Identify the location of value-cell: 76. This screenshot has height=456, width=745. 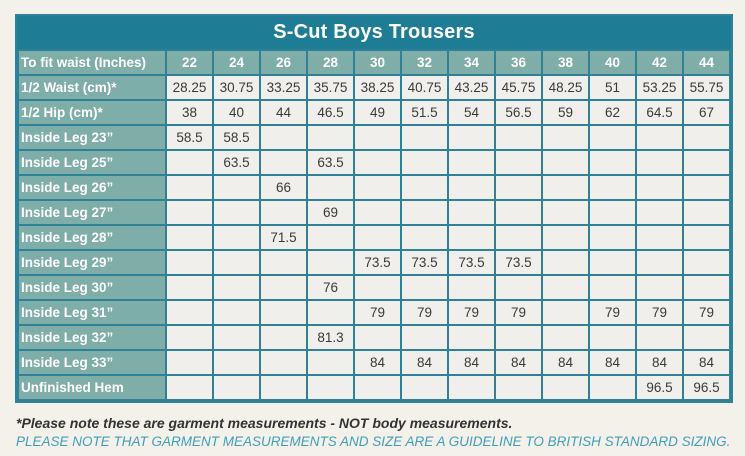
(330, 287).